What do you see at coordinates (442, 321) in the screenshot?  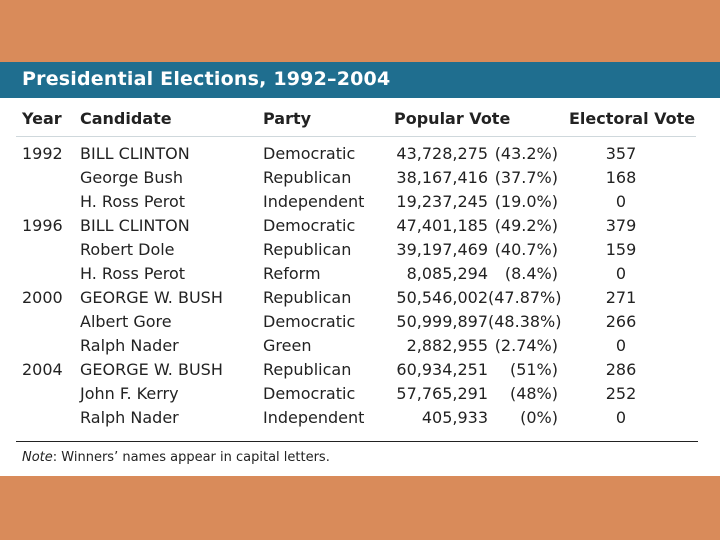 I see `popular-vote-cell: 50,999,897` at bounding box center [442, 321].